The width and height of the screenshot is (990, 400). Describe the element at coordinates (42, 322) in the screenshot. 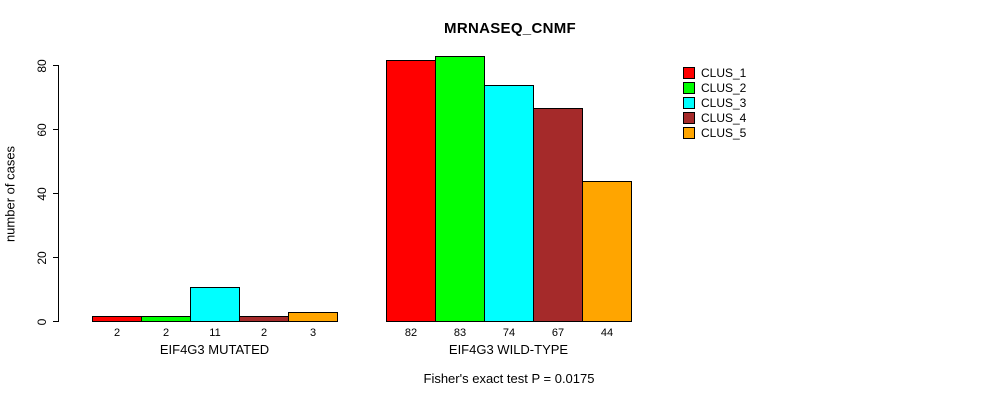

I see `y-tick-label: 0` at that location.